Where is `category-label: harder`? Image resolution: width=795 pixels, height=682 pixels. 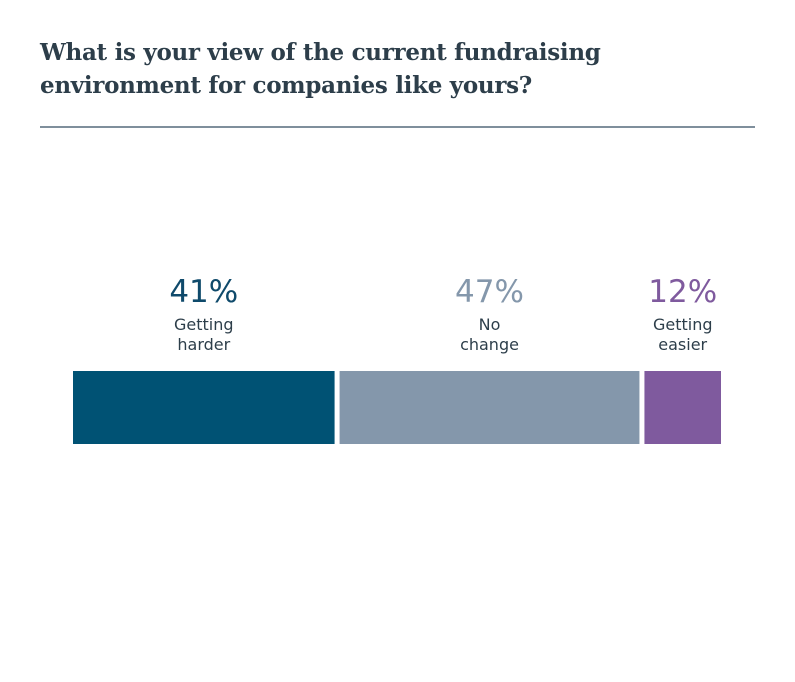 category-label: harder is located at coordinates (203, 344).